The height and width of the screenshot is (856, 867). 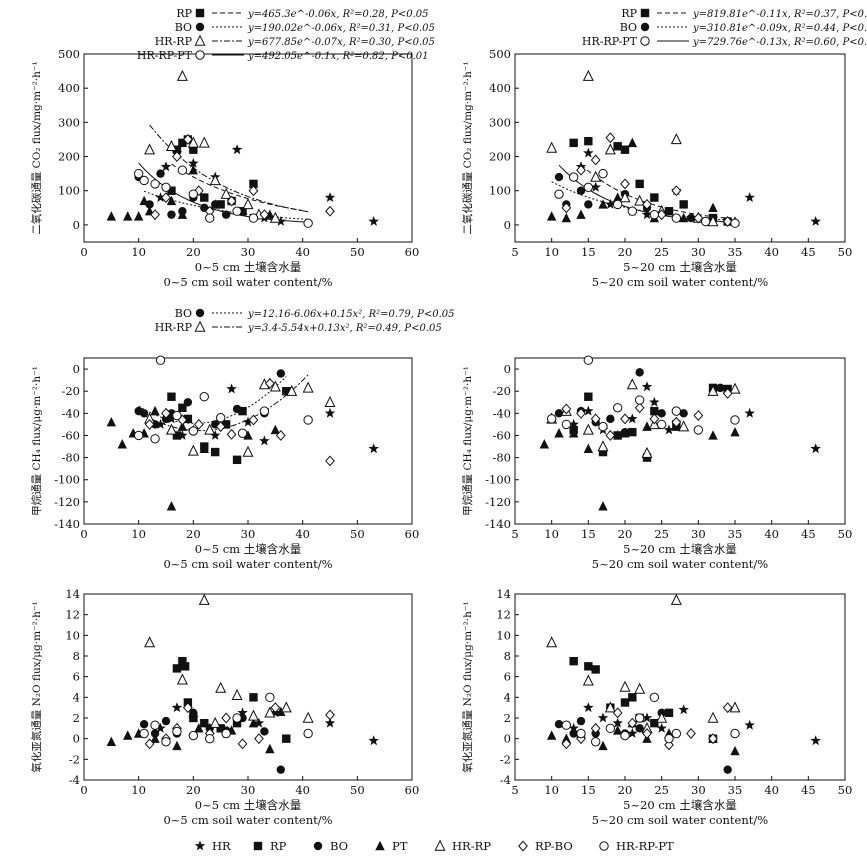 What do you see at coordinates (183, 313) in the screenshot?
I see `fit-legend-name: BO` at bounding box center [183, 313].